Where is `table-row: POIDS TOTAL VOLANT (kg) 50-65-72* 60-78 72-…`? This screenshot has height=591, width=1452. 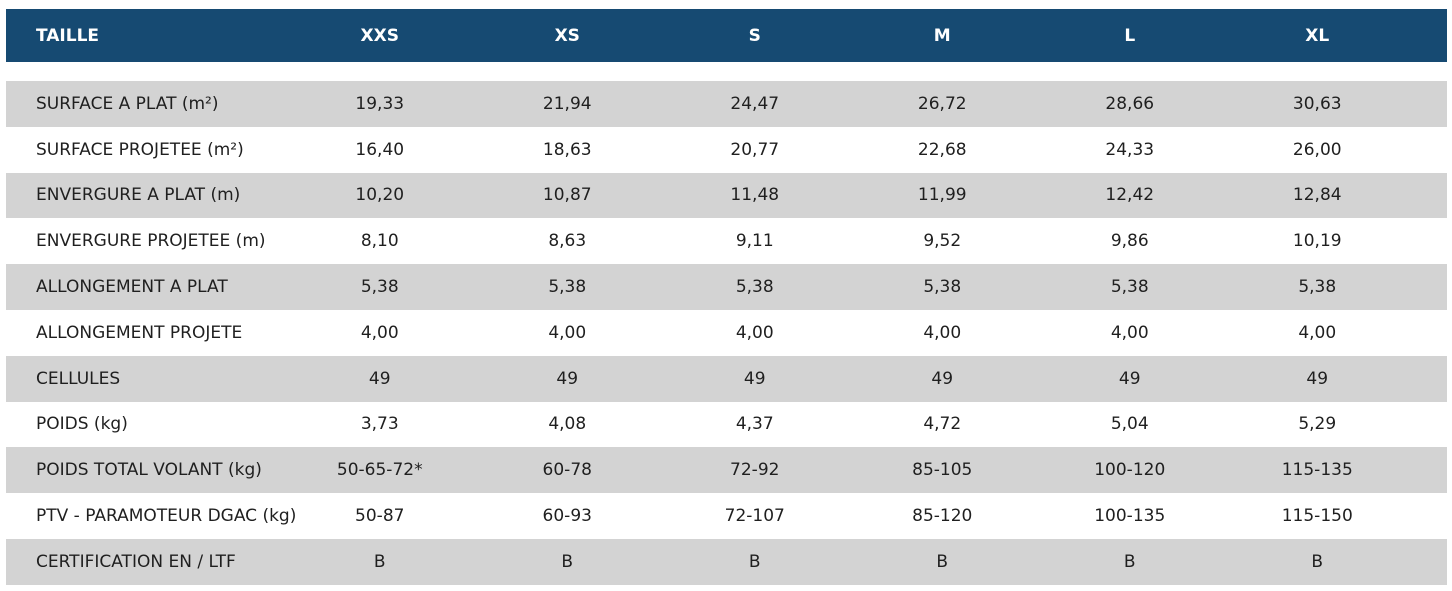
table-row: POIDS TOTAL VOLANT (kg) 50-65-72* 60-78 72-… is located at coordinates (726, 470).